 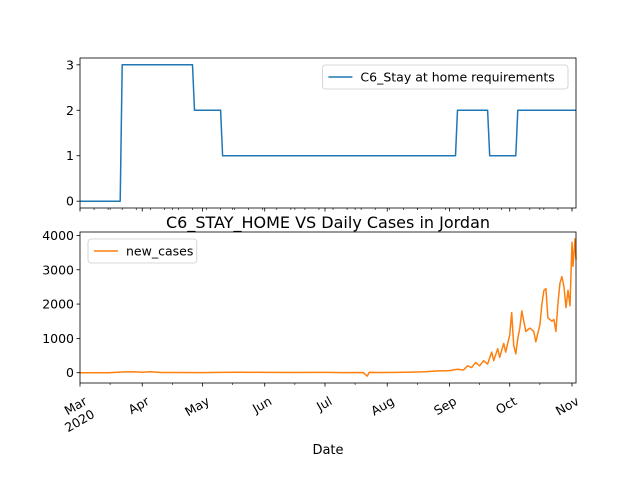 I want to click on y-tick-label: 3, so click(x=70, y=64).